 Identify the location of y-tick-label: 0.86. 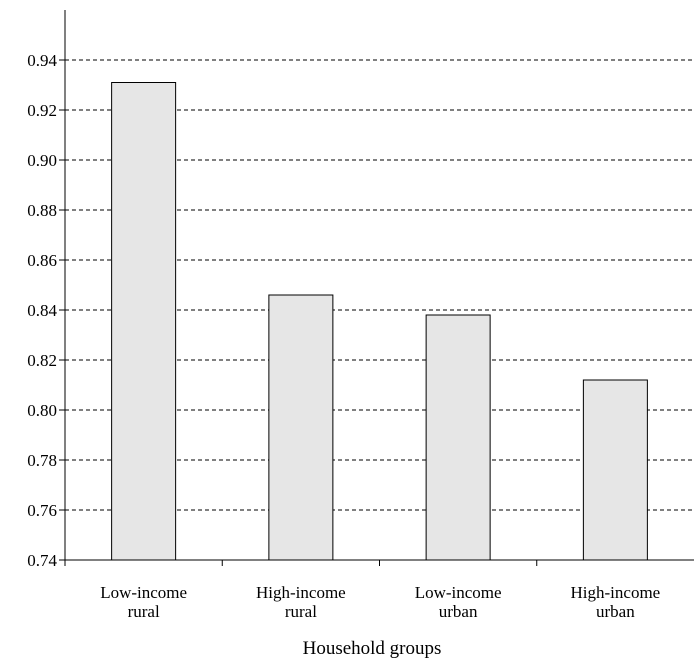
(42, 260).